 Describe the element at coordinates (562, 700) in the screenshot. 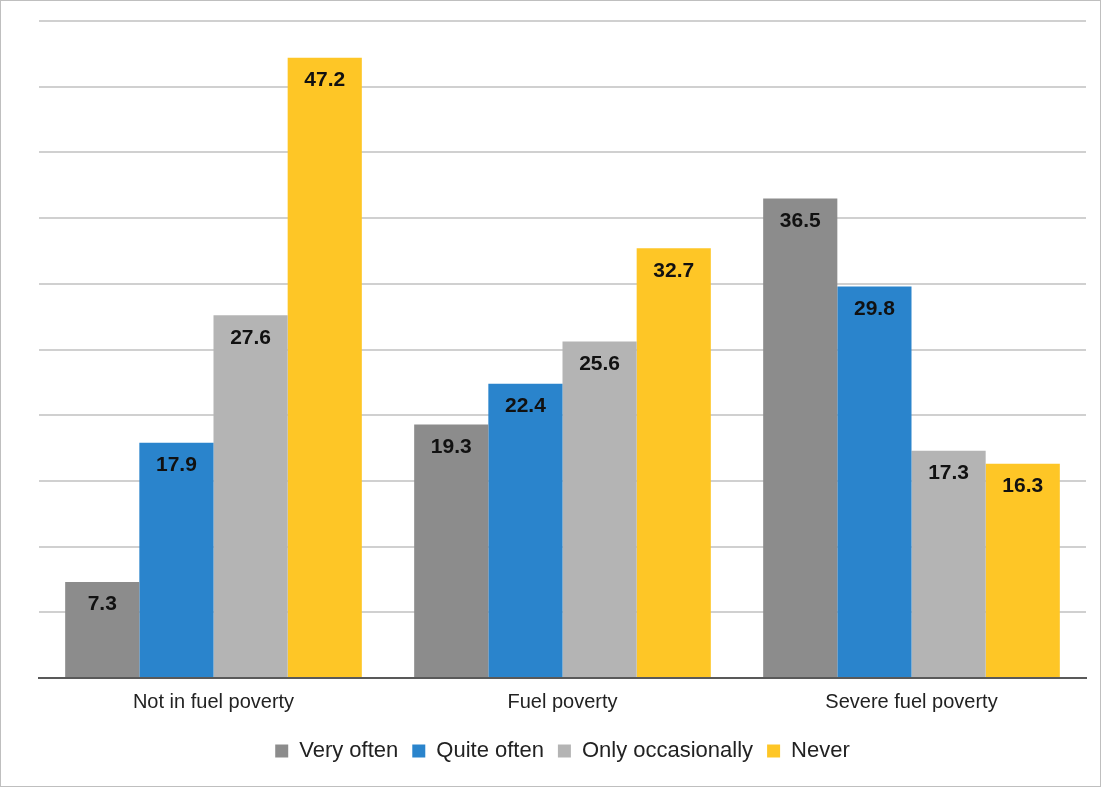

I see `x-tick-label: Fuel poverty` at that location.